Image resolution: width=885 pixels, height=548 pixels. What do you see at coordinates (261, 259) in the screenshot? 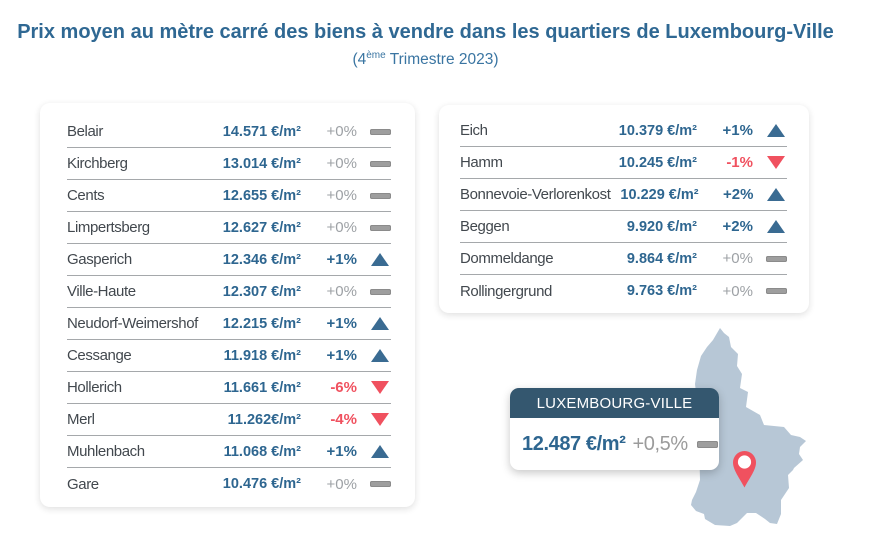
I see `quarter-price: 12.346 €/m²` at bounding box center [261, 259].